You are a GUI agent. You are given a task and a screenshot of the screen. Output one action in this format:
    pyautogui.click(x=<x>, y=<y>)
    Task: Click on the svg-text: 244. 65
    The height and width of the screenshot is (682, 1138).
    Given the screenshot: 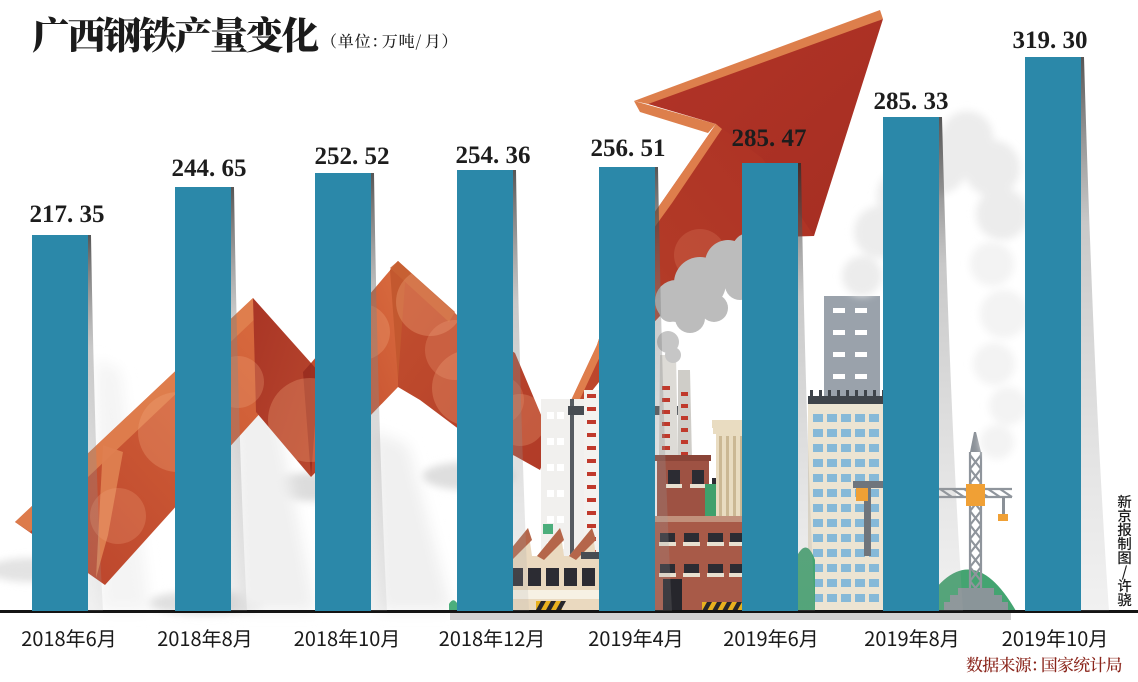 What is the action you would take?
    pyautogui.click(x=209, y=168)
    